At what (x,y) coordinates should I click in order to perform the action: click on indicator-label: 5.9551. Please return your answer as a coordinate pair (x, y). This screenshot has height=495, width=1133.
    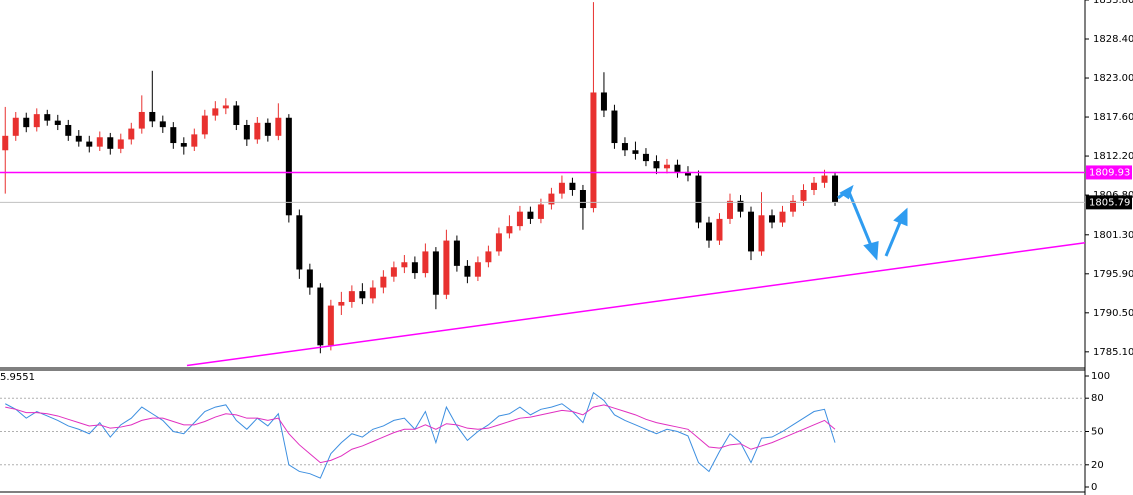
    Looking at the image, I should click on (17, 377).